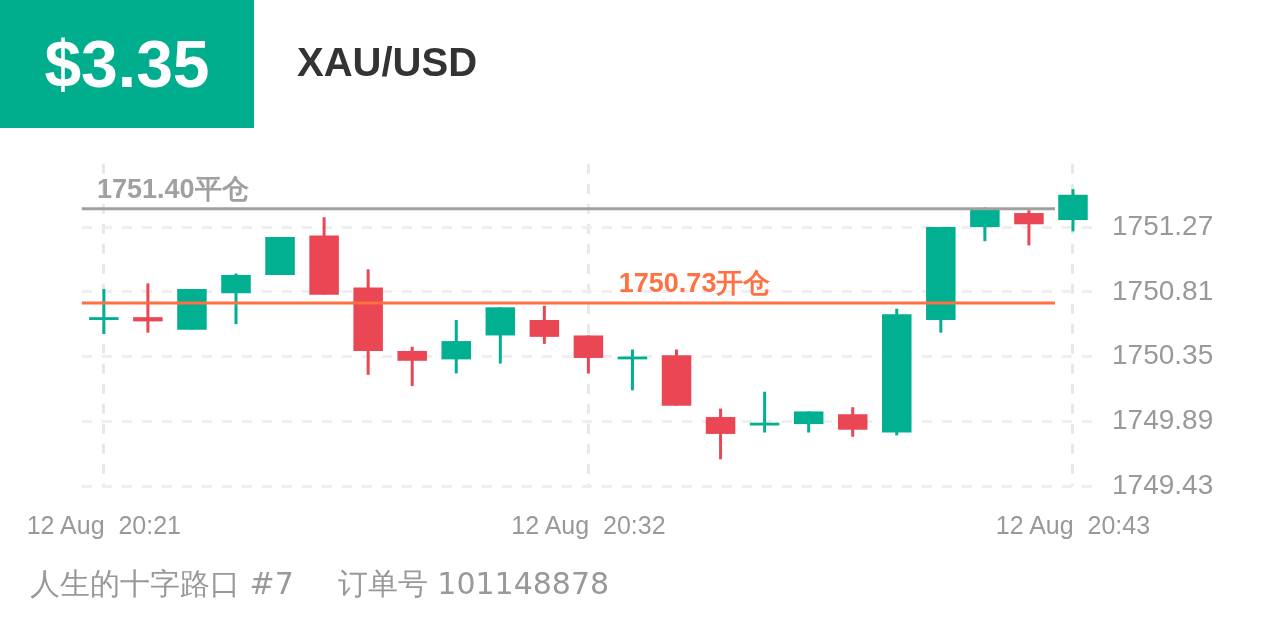 Image resolution: width=1266 pixels, height=633 pixels. Describe the element at coordinates (1163, 484) in the screenshot. I see `y-tick-label: 1749.43` at that location.